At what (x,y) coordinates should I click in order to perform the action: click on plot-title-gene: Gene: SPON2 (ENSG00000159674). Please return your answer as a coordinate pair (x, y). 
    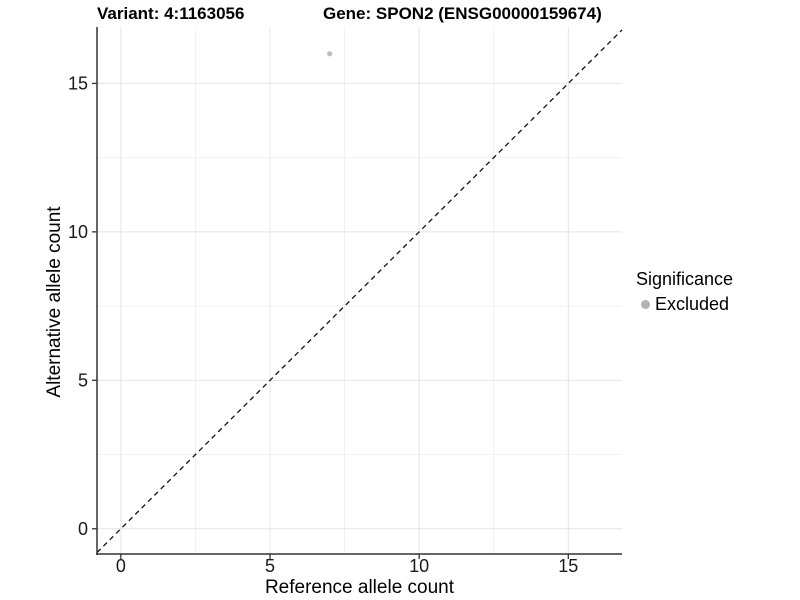
    Looking at the image, I should click on (462, 13).